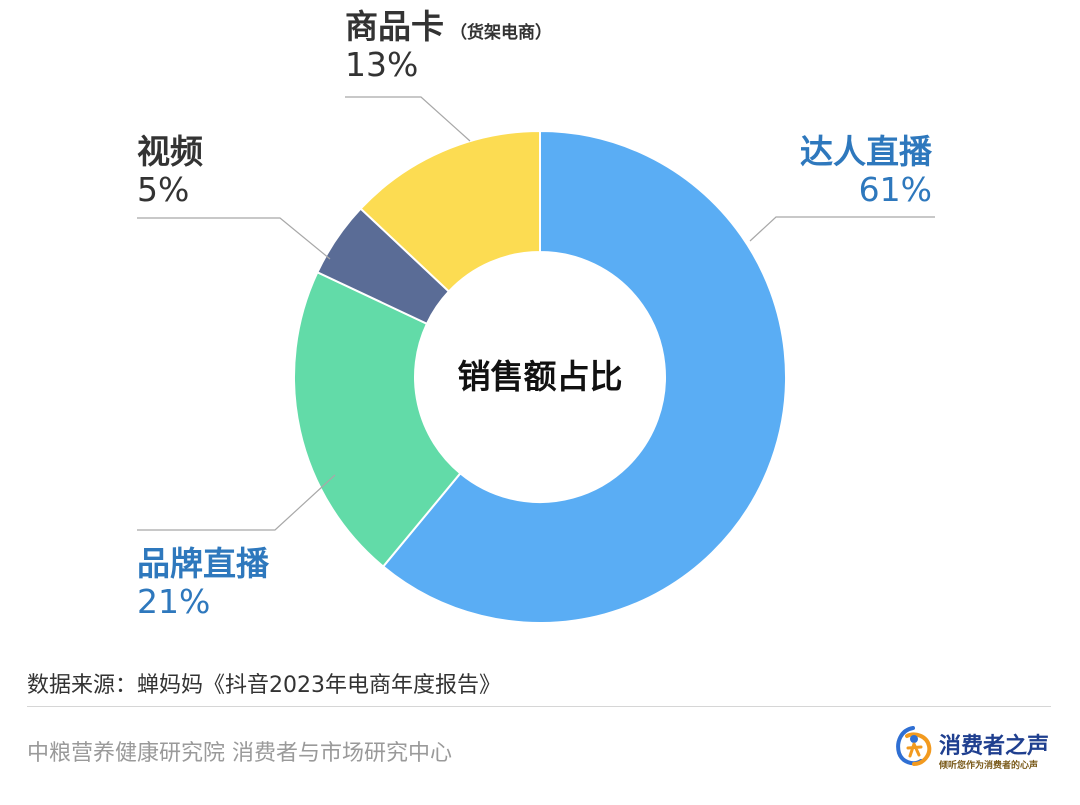  I want to click on footer-organization: 中粮营养健康研究院 消费者与市场研究中心, so click(239, 753).